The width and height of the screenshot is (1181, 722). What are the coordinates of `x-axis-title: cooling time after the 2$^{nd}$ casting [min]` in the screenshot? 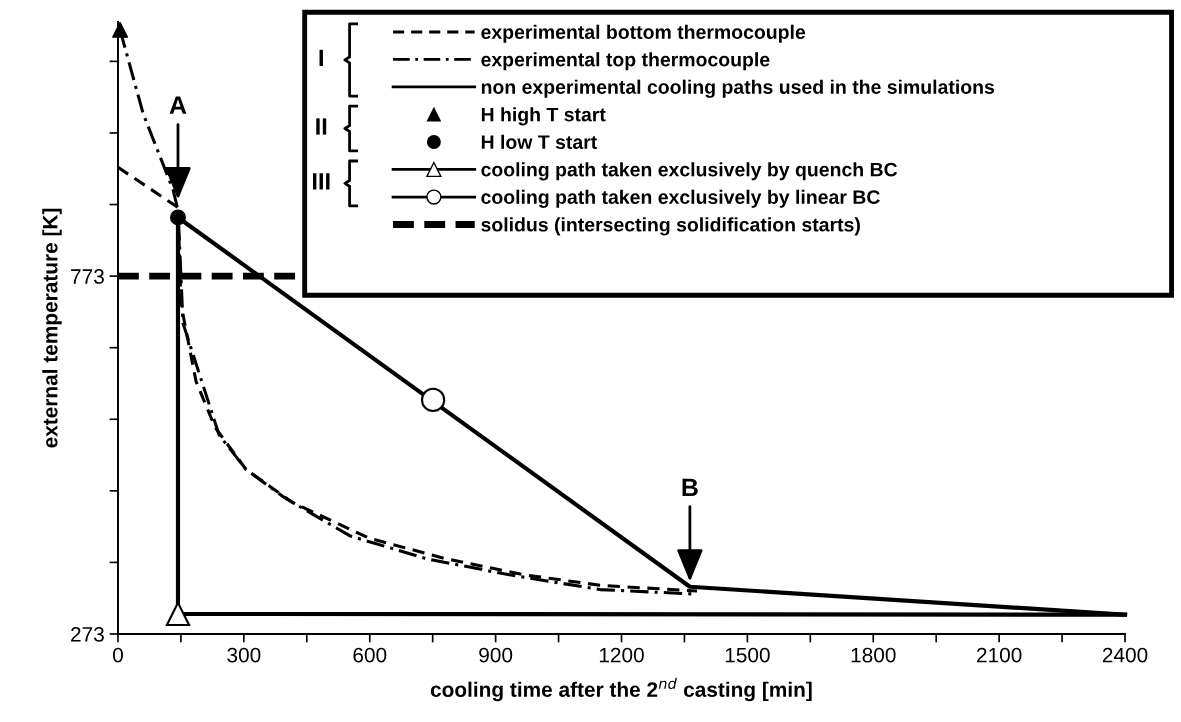 It's located at (621, 689).